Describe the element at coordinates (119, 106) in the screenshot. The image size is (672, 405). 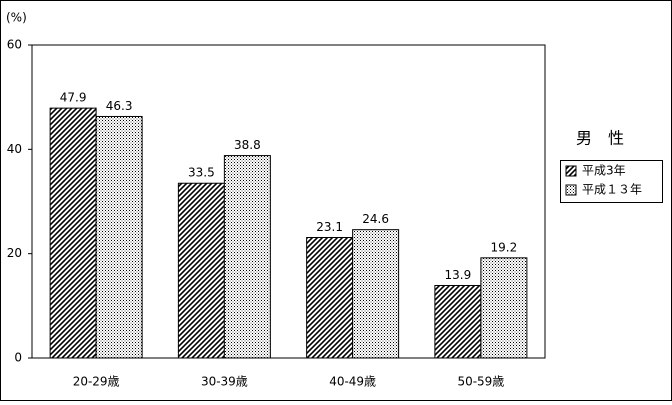
I see `value-label: 46.3` at that location.